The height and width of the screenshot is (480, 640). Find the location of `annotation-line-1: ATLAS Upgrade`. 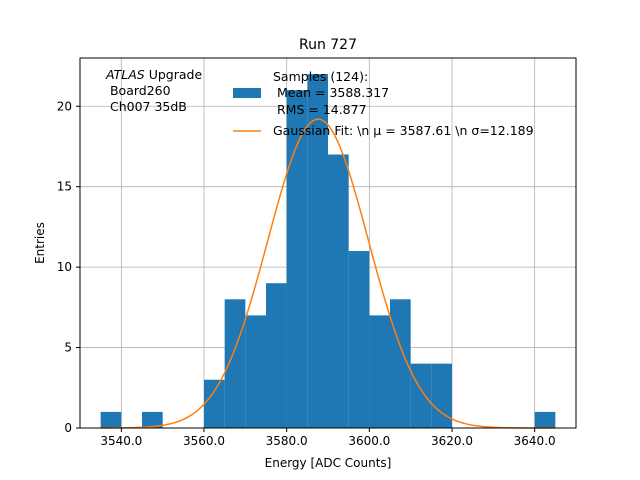

annotation-line-1: ATLAS Upgrade is located at coordinates (153, 74).